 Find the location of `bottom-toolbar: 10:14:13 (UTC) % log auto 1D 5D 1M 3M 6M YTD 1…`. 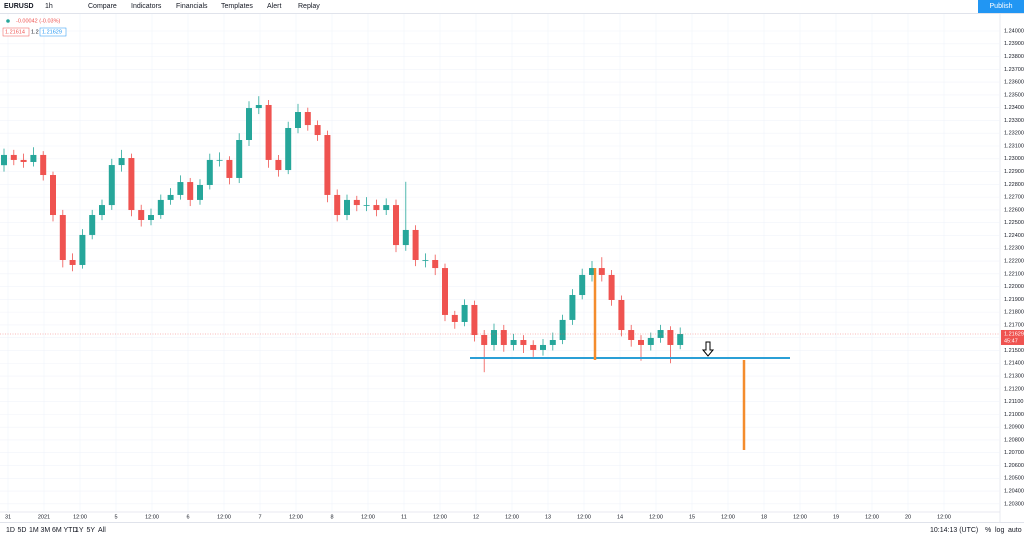

bottom-toolbar: 10:14:13 (UTC) % log auto 1D 5D 1M 3M 6M YTD 1… is located at coordinates (512, 529).